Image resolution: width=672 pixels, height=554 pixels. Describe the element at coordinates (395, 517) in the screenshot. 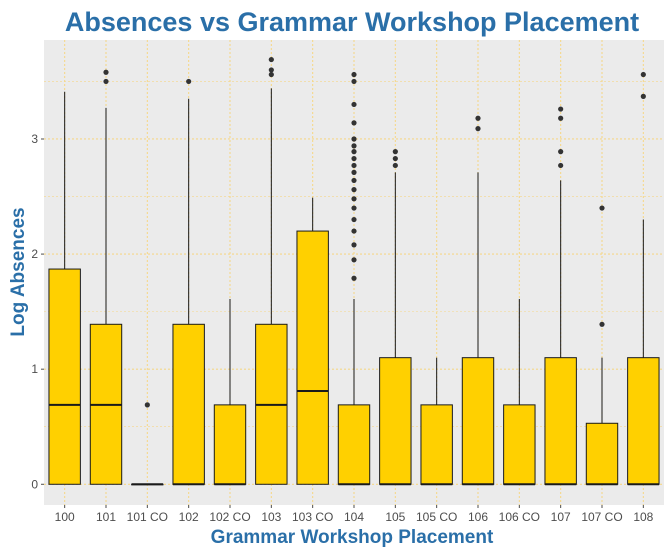

I see `x-tick-label: 105` at that location.